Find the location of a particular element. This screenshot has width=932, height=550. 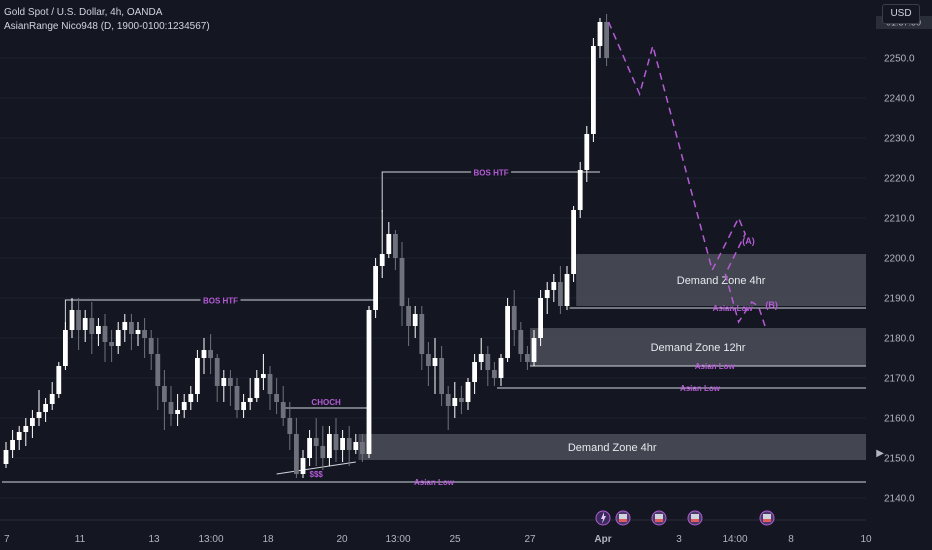

wave-label-a: (A) is located at coordinates (748, 241).